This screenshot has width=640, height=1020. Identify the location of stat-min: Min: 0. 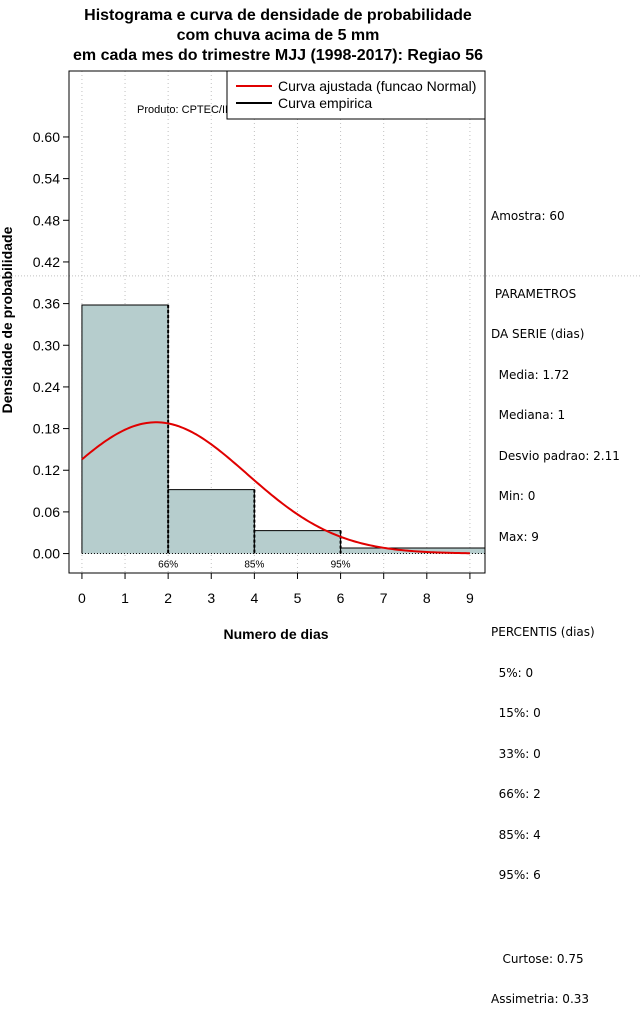
(513, 496).